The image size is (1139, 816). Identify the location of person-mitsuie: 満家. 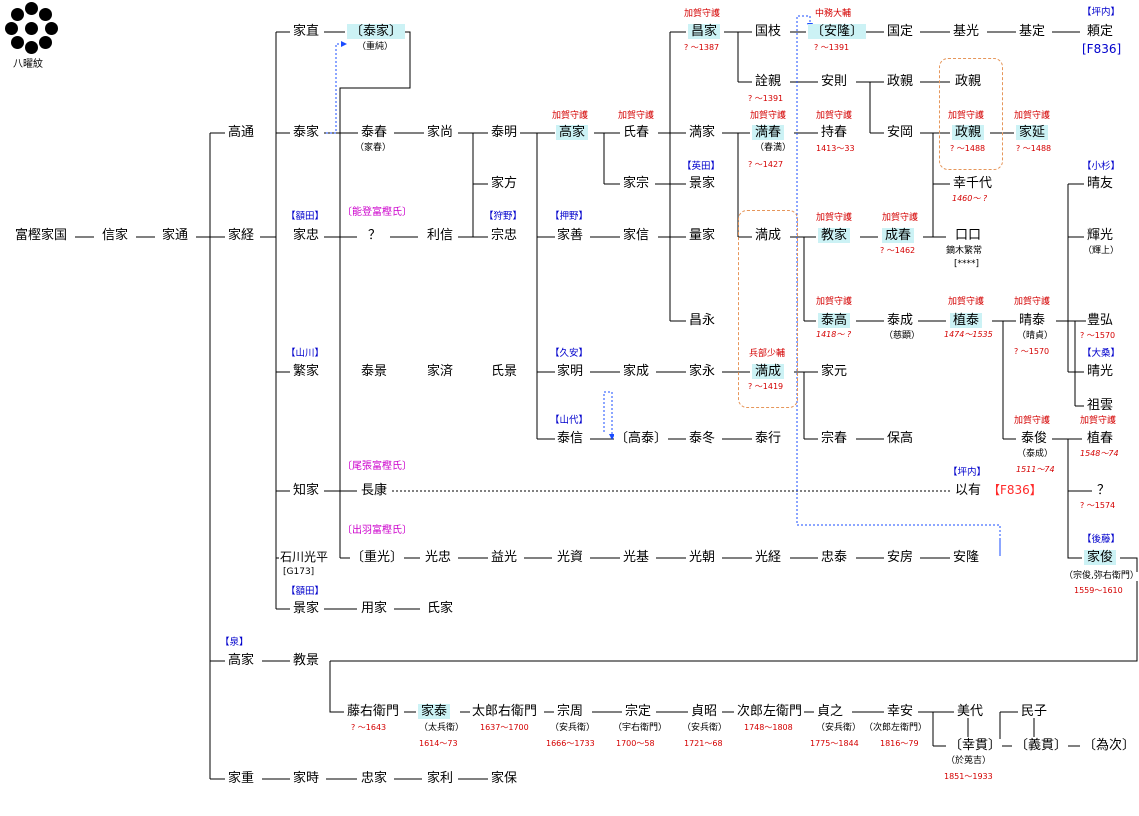
(702, 132).